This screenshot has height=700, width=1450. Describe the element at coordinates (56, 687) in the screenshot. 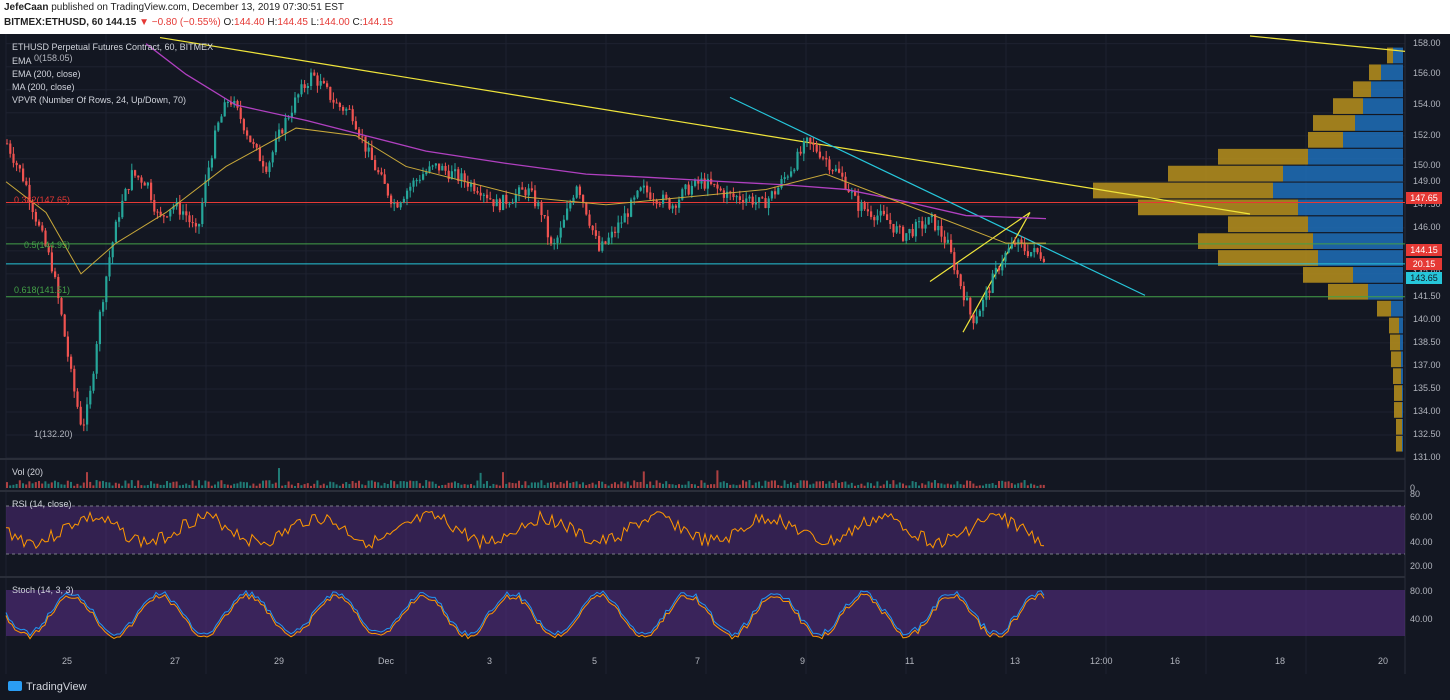

I see `tradingview-brand: TradingView` at that location.